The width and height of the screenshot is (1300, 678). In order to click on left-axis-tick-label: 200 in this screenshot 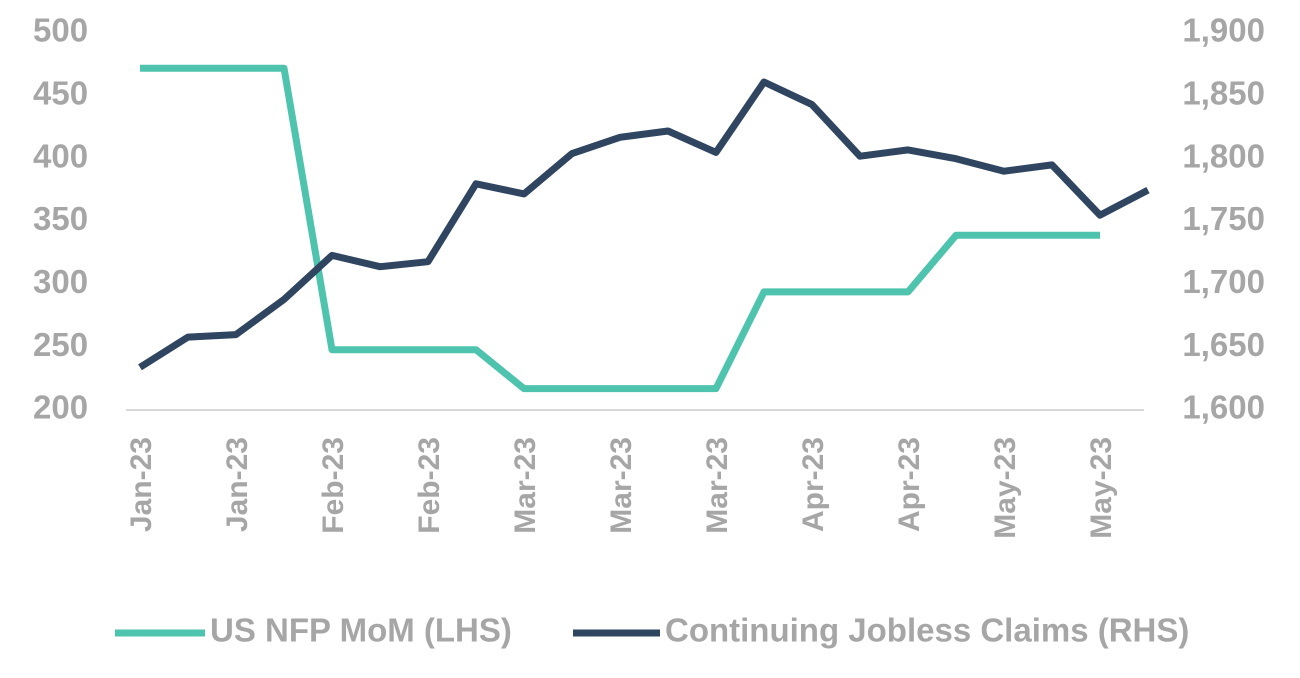, I will do `click(60, 407)`.